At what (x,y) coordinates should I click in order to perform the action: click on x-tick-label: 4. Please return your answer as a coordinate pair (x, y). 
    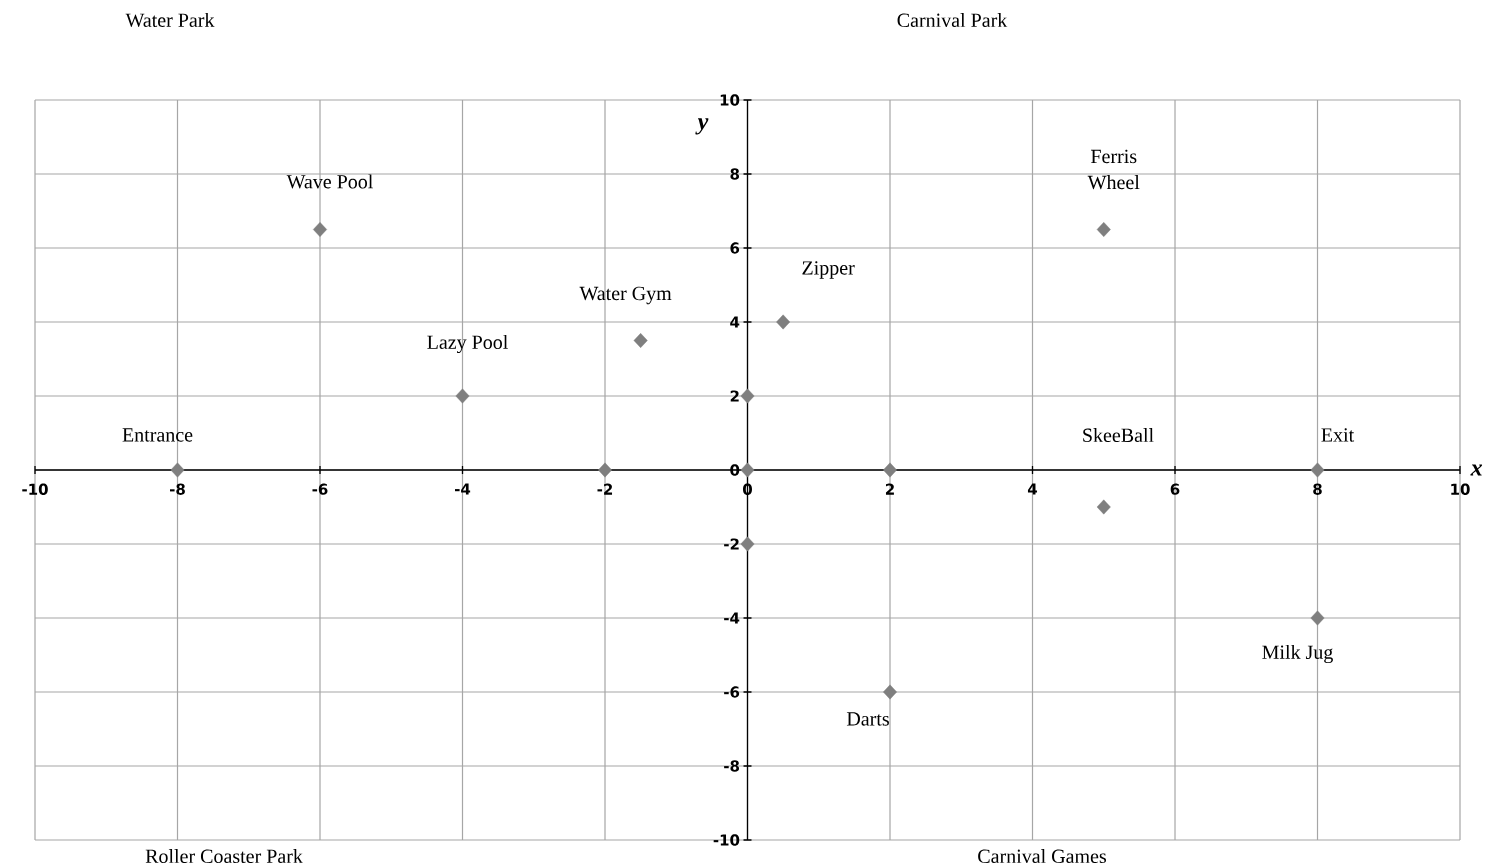
    Looking at the image, I should click on (1032, 489).